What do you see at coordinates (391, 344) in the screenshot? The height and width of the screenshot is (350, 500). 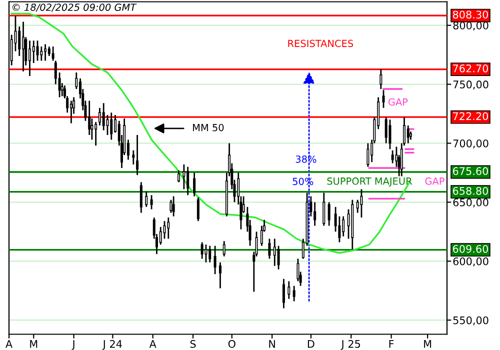 I see `x-tick-label: F` at bounding box center [391, 344].